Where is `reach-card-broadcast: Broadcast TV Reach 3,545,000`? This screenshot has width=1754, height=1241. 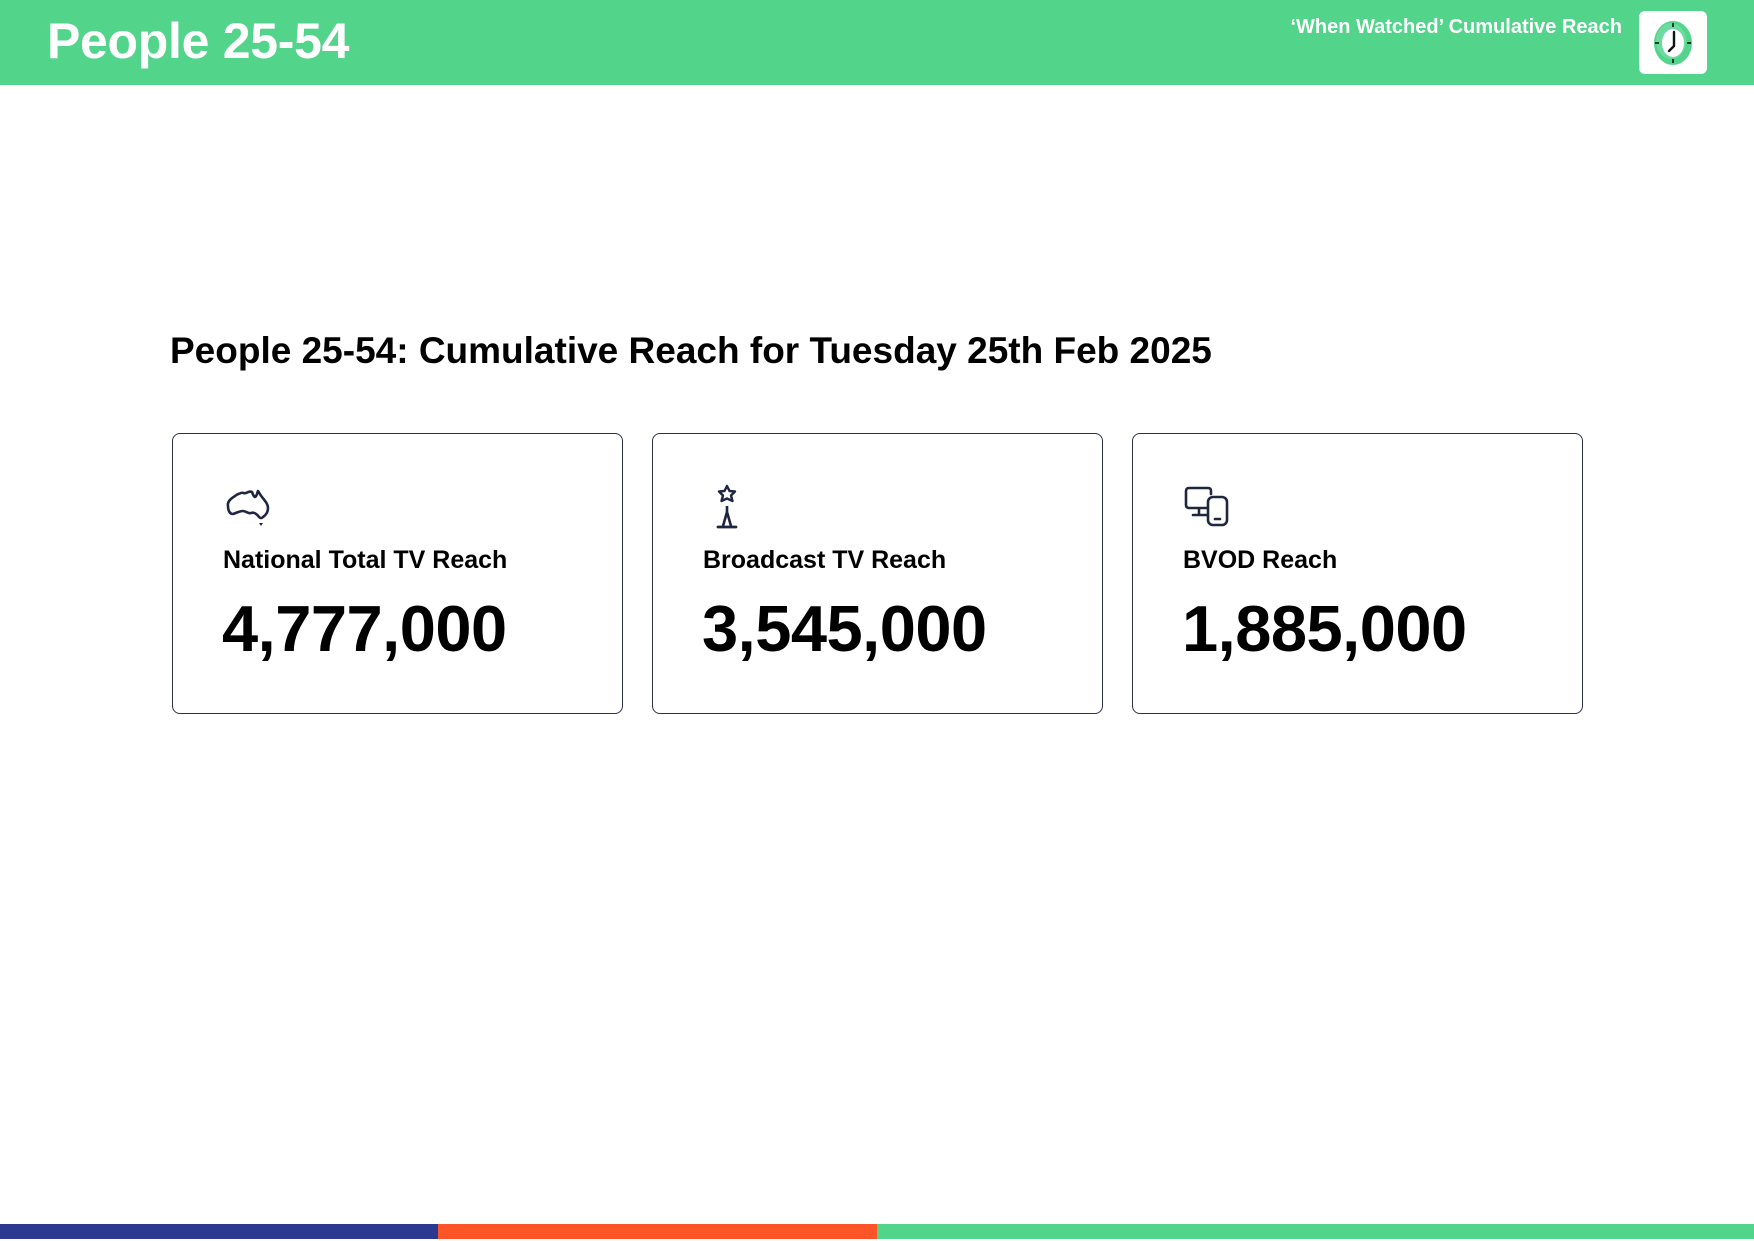 reach-card-broadcast: Broadcast TV Reach 3,545,000 is located at coordinates (877, 573).